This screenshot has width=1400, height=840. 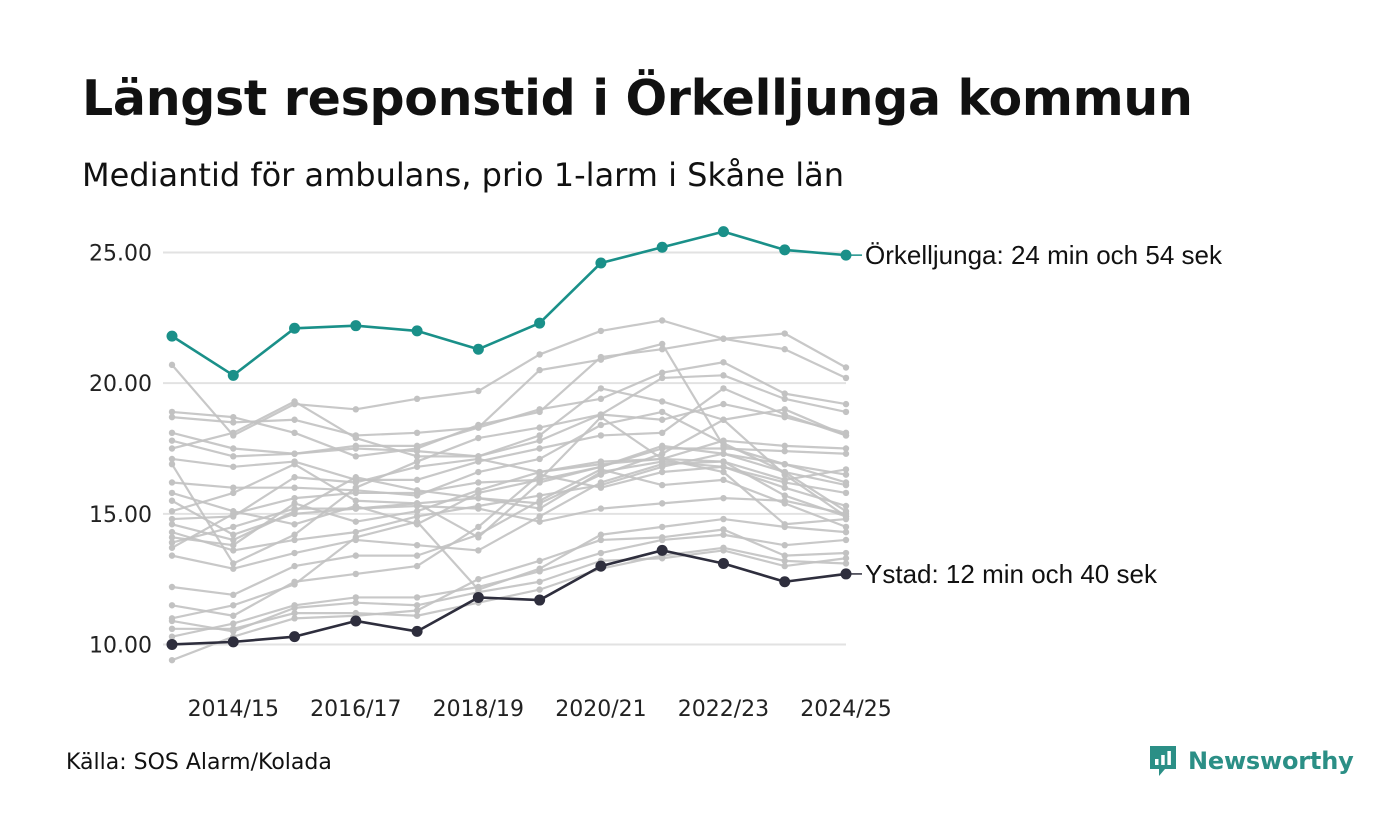 I want to click on source-note: Källa: SOS Alarm/Kolada, so click(x=199, y=762).